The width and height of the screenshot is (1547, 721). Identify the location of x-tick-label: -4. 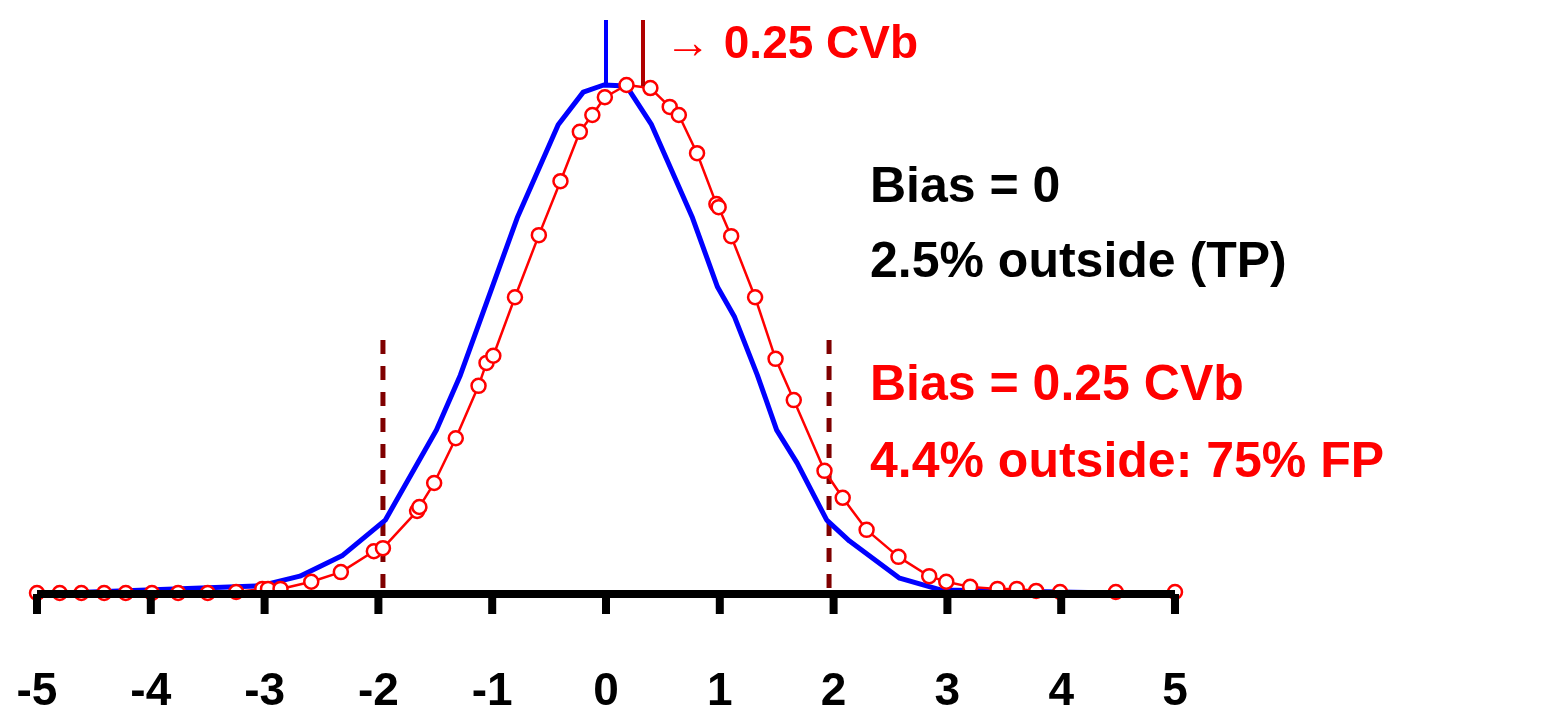
(151, 689).